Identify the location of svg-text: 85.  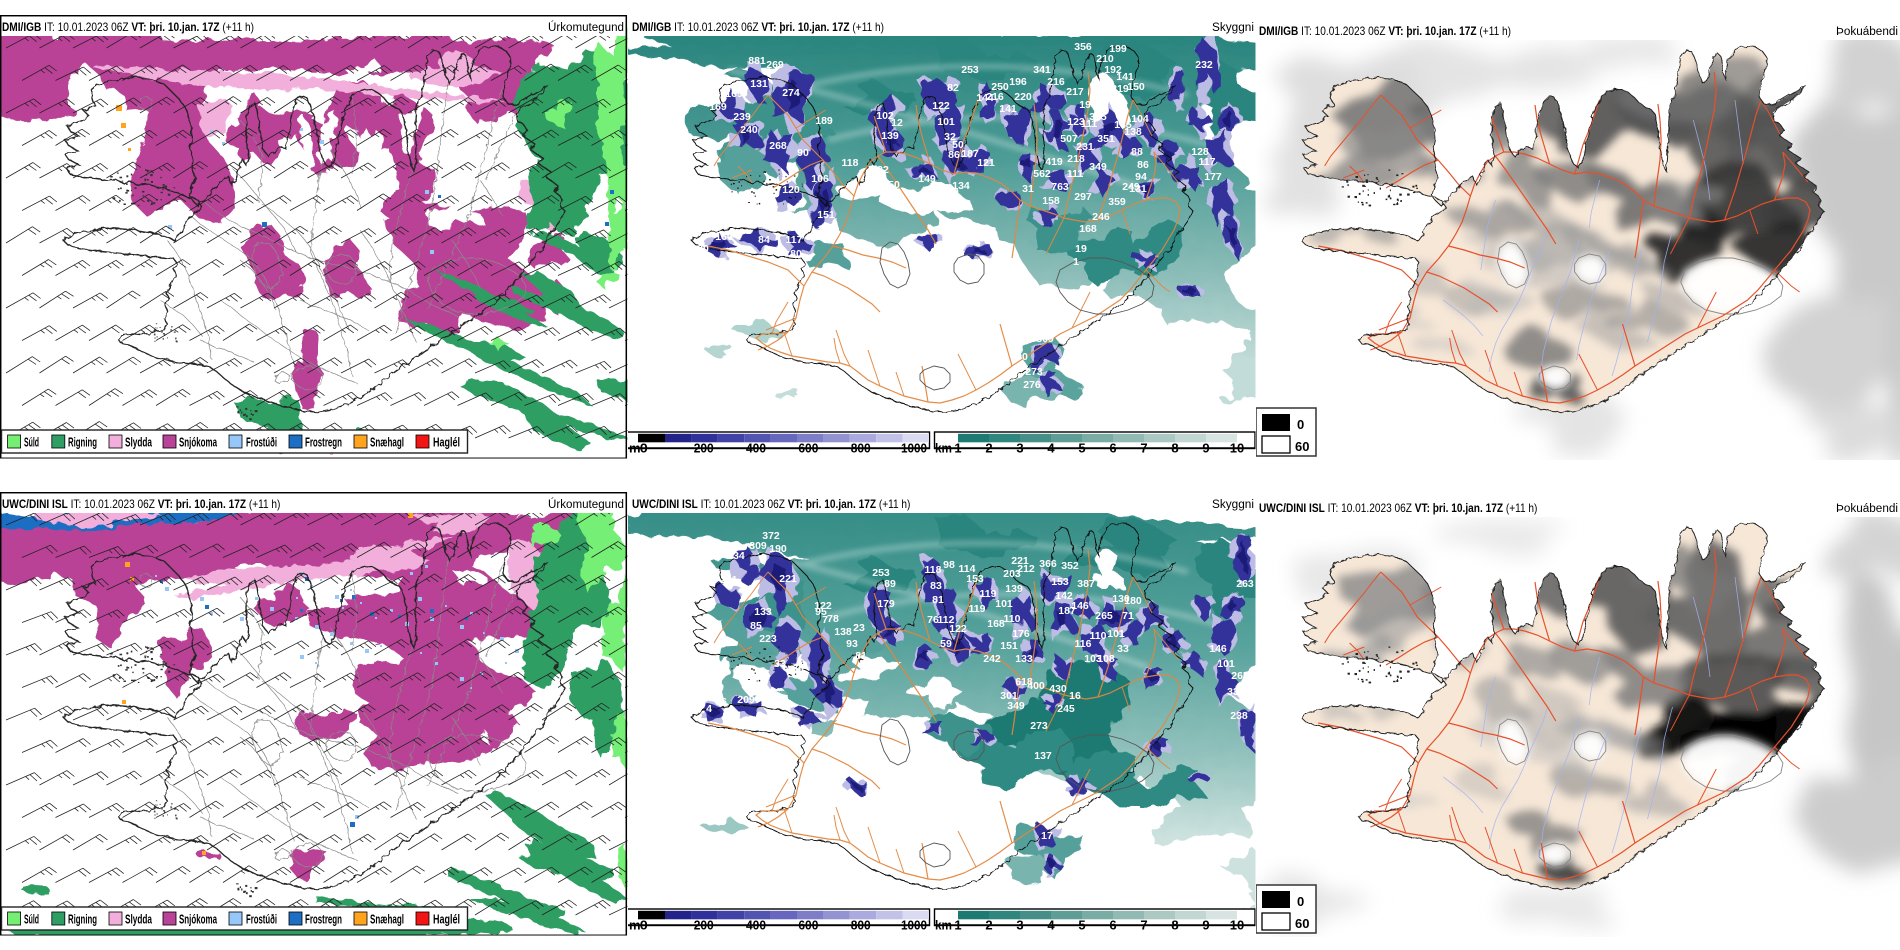
(756, 626).